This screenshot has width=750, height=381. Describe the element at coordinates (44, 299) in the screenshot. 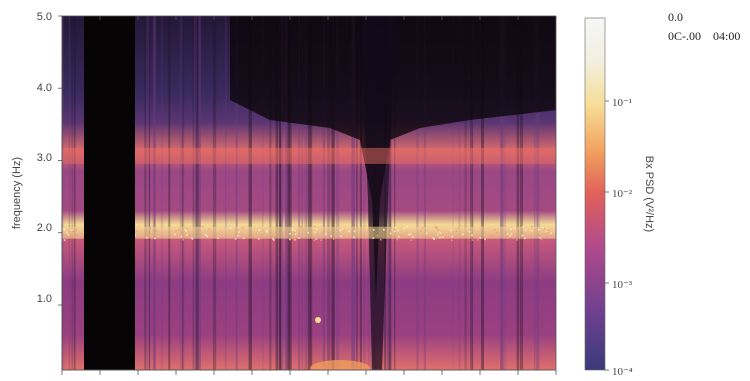

I see `y-tick-label: 1.0` at that location.